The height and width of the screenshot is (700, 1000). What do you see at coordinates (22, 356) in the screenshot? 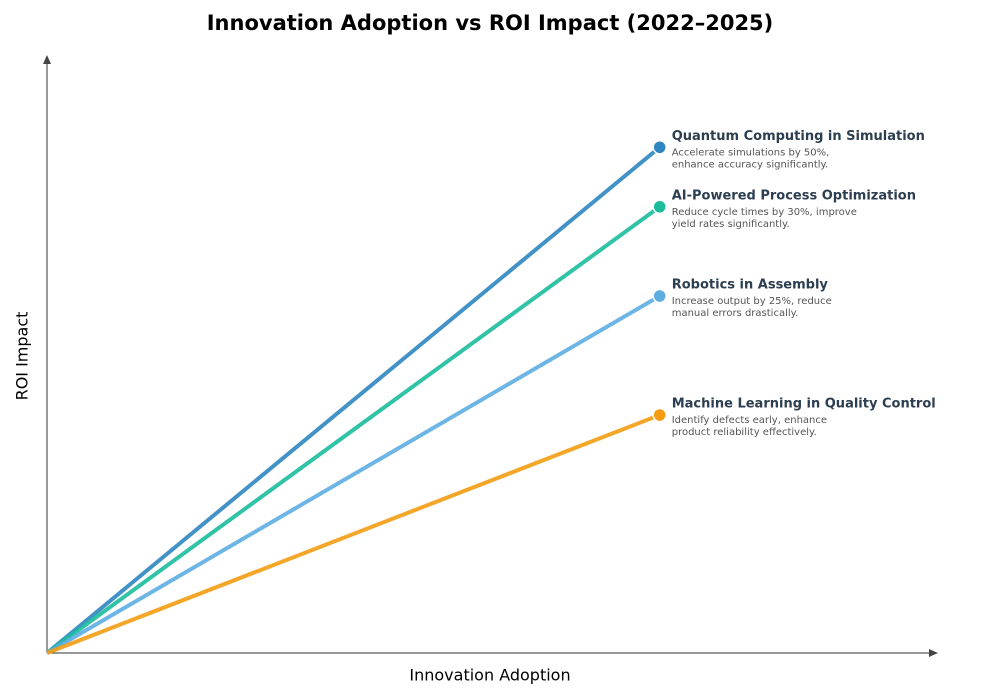
I see `y-axis-label: ROI Impact` at bounding box center [22, 356].